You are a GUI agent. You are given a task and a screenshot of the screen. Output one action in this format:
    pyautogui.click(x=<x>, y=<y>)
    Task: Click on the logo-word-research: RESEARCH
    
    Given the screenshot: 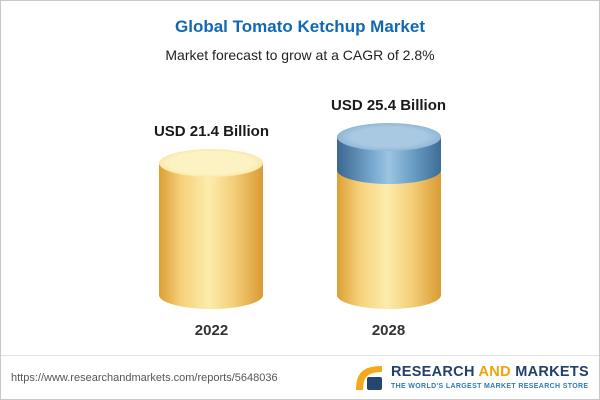 What is the action you would take?
    pyautogui.click(x=432, y=371)
    